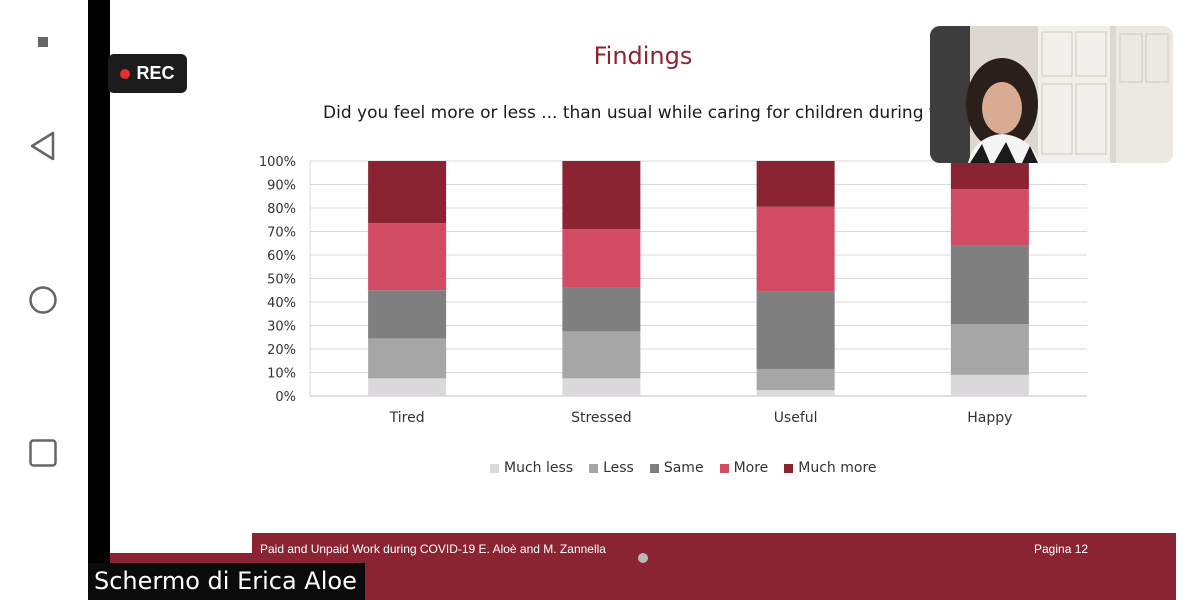 The height and width of the screenshot is (600, 1200). Describe the element at coordinates (989, 285) in the screenshot. I see `bar-segment-same-happy` at that location.